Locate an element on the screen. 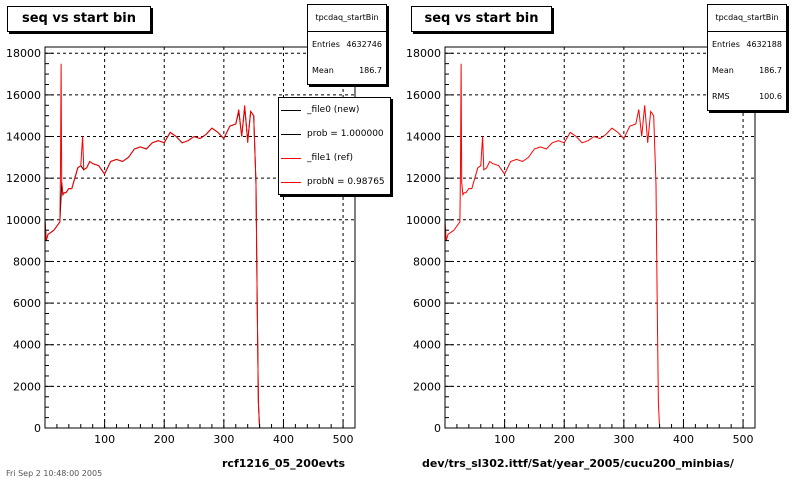 This screenshot has width=800, height=480. right-stats-entries: Entries 4632188 is located at coordinates (747, 45).